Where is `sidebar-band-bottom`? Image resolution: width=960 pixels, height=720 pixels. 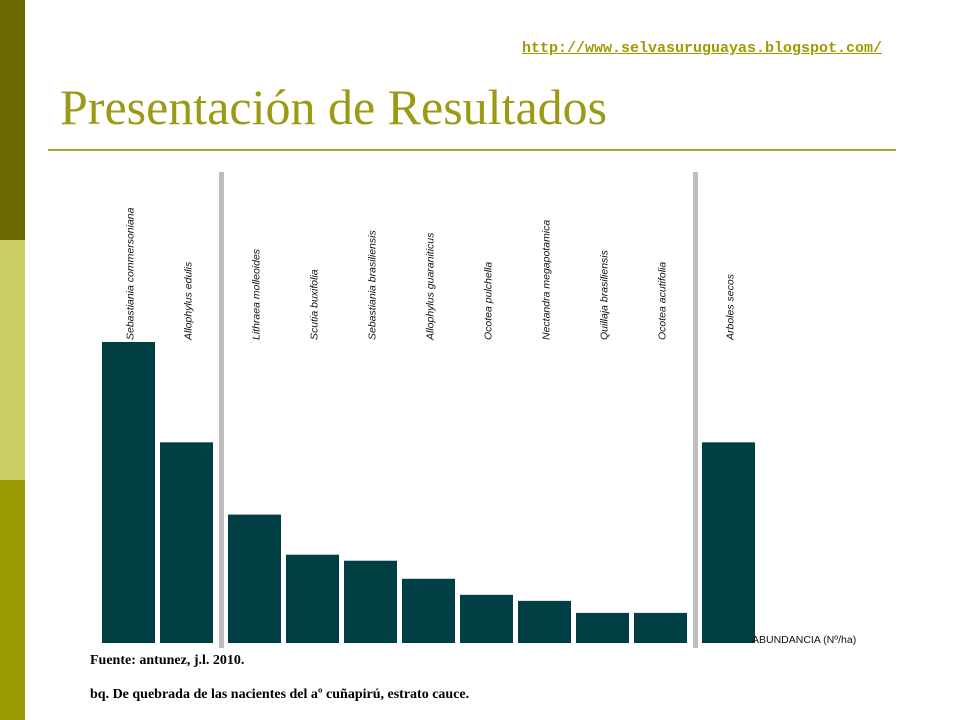
sidebar-band-bottom is located at coordinates (12, 600).